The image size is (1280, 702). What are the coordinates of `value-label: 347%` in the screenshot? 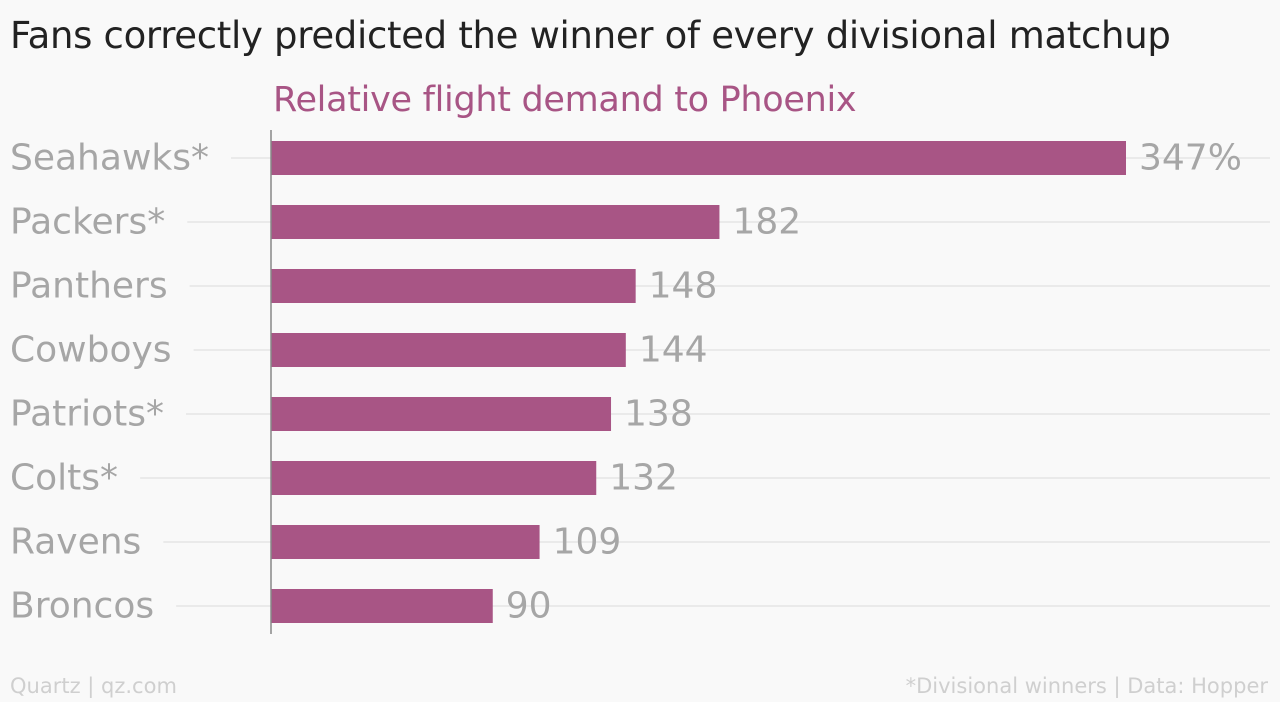 It's located at (1190, 158).